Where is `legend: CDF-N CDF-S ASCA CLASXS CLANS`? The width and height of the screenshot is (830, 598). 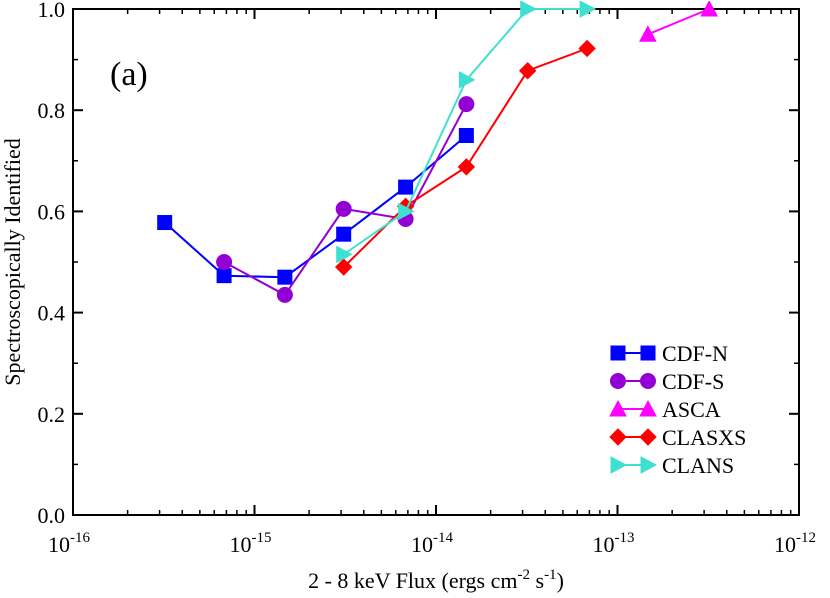
legend: CDF-N CDF-S ASCA CLASXS CLANS is located at coordinates (677, 409).